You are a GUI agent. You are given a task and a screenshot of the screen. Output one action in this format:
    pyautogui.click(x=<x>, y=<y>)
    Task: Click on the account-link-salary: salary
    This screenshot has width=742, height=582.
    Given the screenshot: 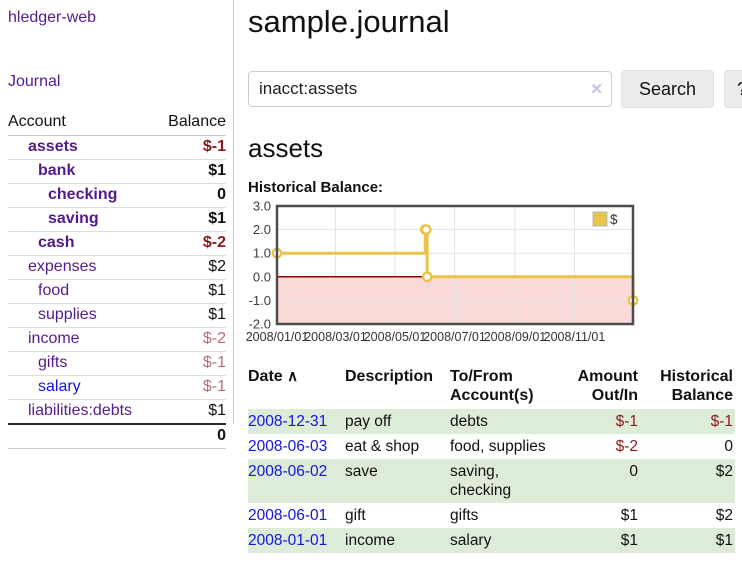 What is the action you would take?
    pyautogui.click(x=59, y=386)
    